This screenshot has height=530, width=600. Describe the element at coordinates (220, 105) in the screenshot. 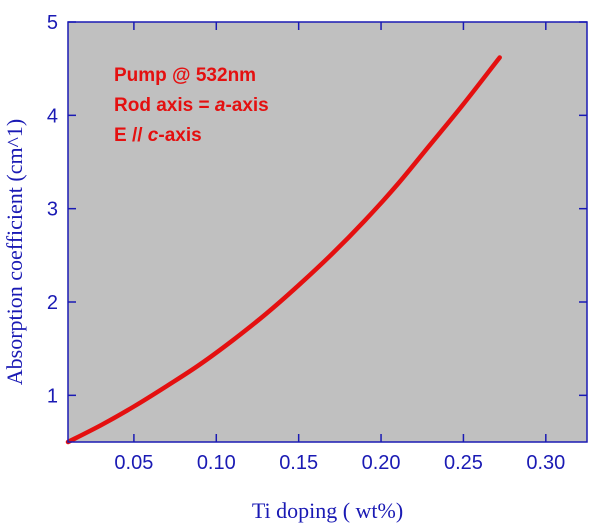

I see `annotation-1-part-1: a` at that location.